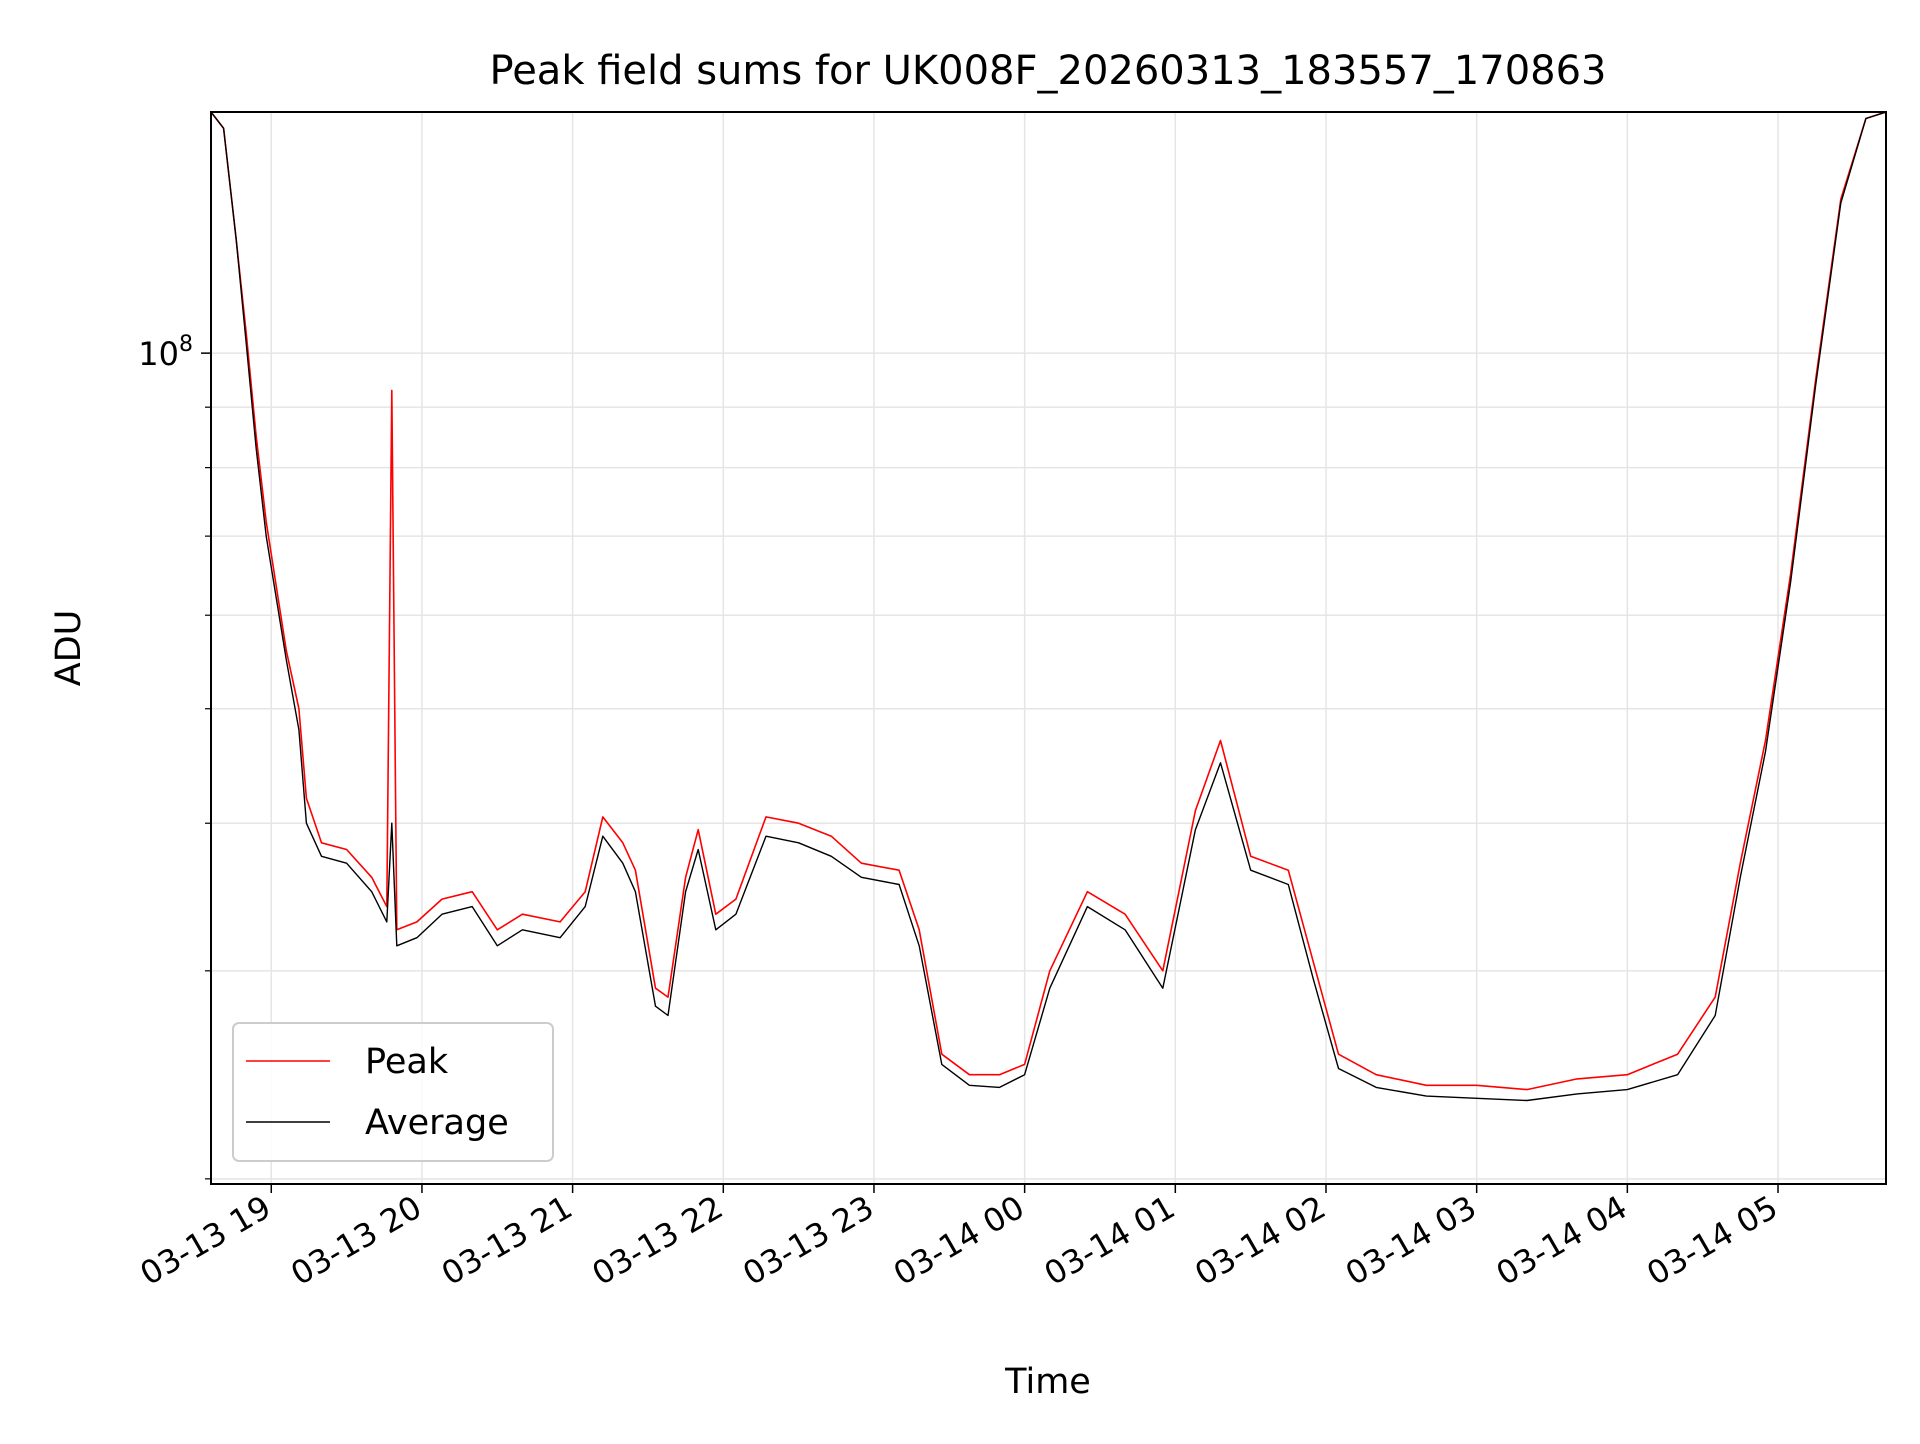  Describe the element at coordinates (407, 1062) in the screenshot. I see `legend-label-peak: Peak` at that location.